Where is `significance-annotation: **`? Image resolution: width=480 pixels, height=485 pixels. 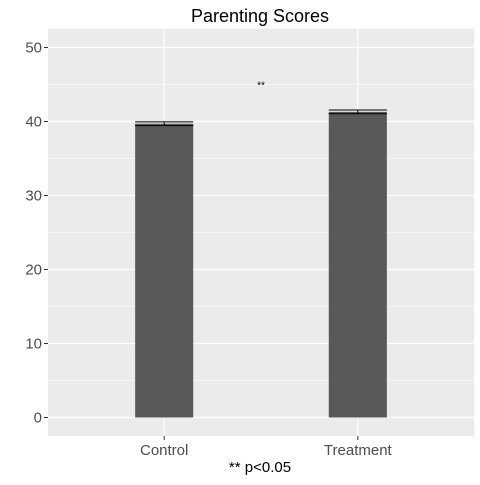
significance-annotation: ** is located at coordinates (261, 86).